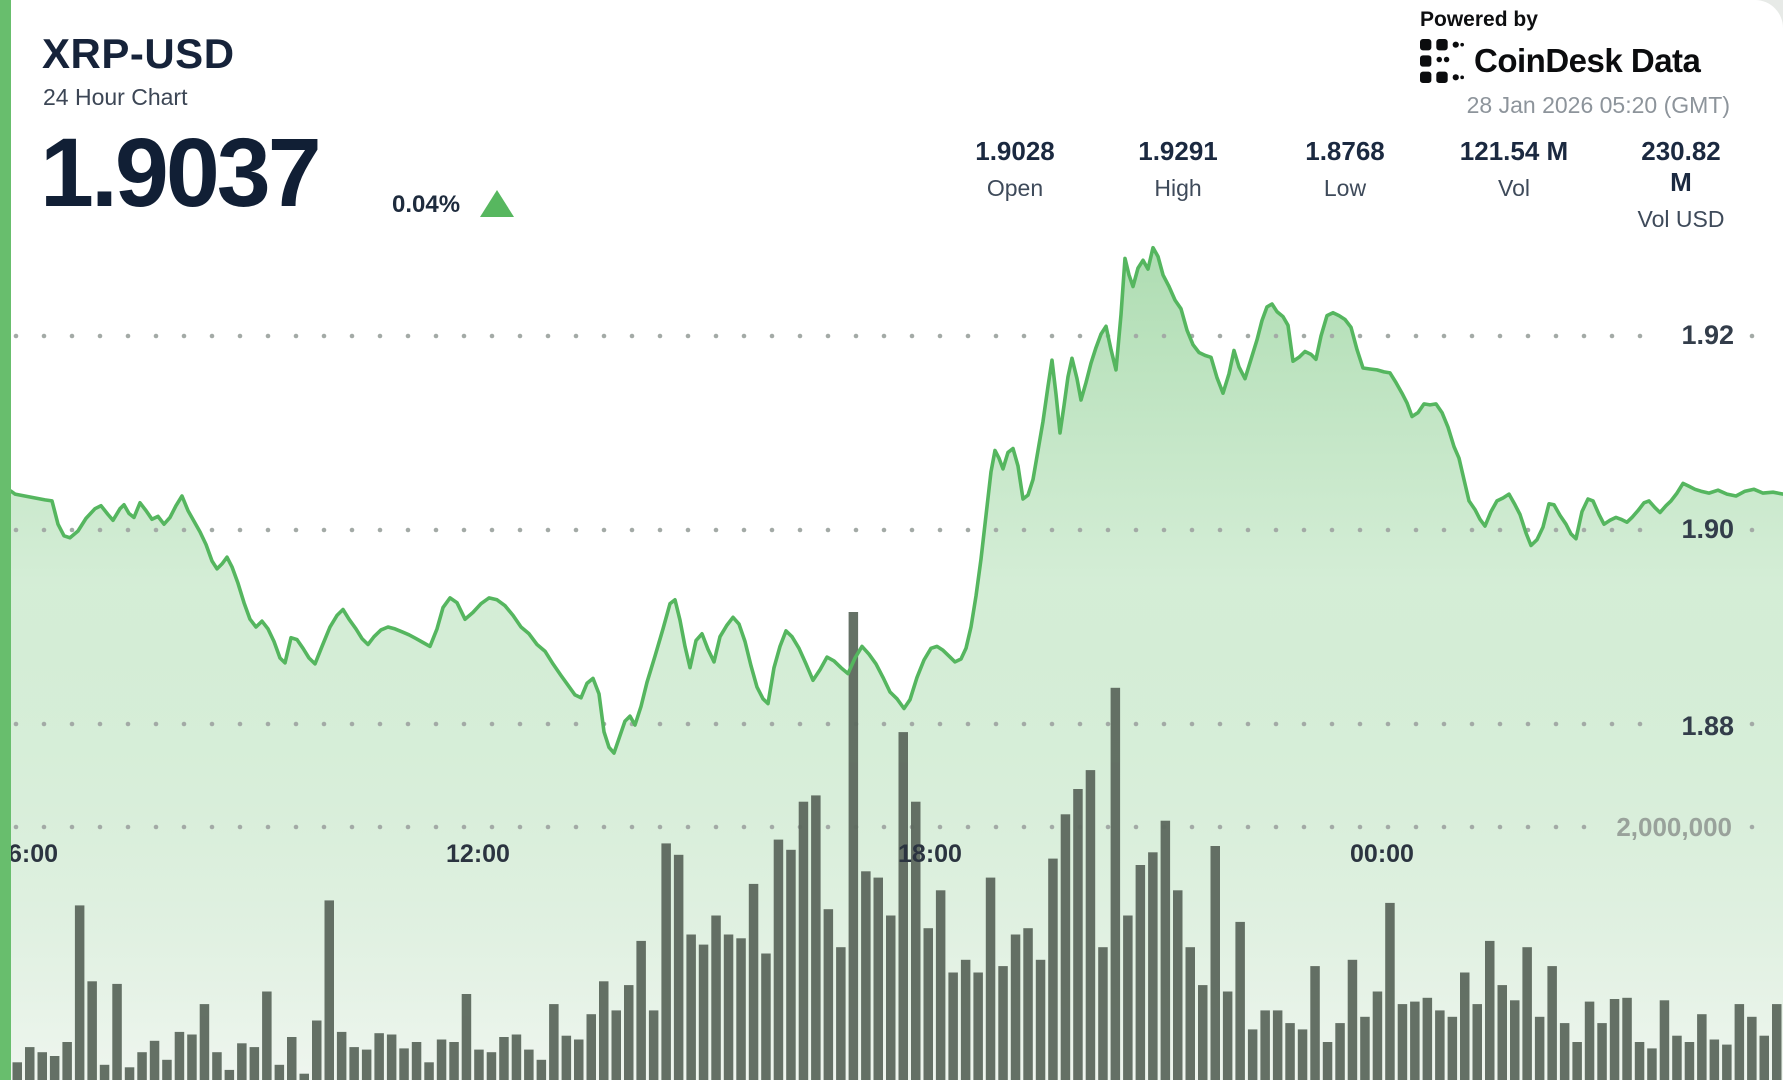 This screenshot has width=1783, height=1080. I want to click on stat-volume-usd-value: 230.82 M, so click(1681, 166).